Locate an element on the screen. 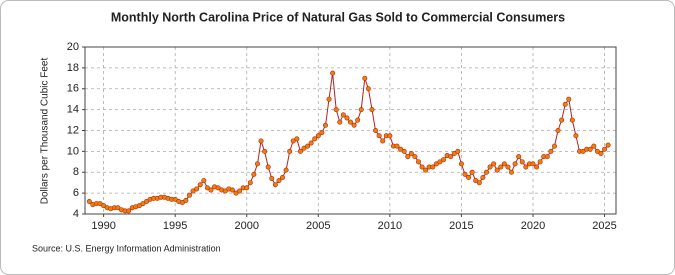 This screenshot has height=275, width=675. x-tick-label: 2025 is located at coordinates (604, 226).